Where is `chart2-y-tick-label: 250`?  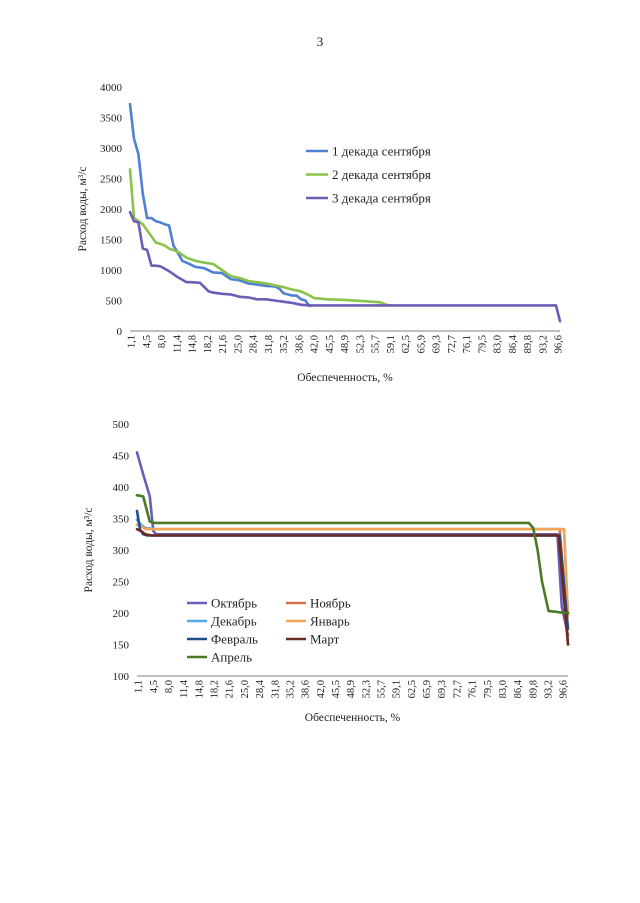
chart2-y-tick-label: 250 is located at coordinates (121, 583).